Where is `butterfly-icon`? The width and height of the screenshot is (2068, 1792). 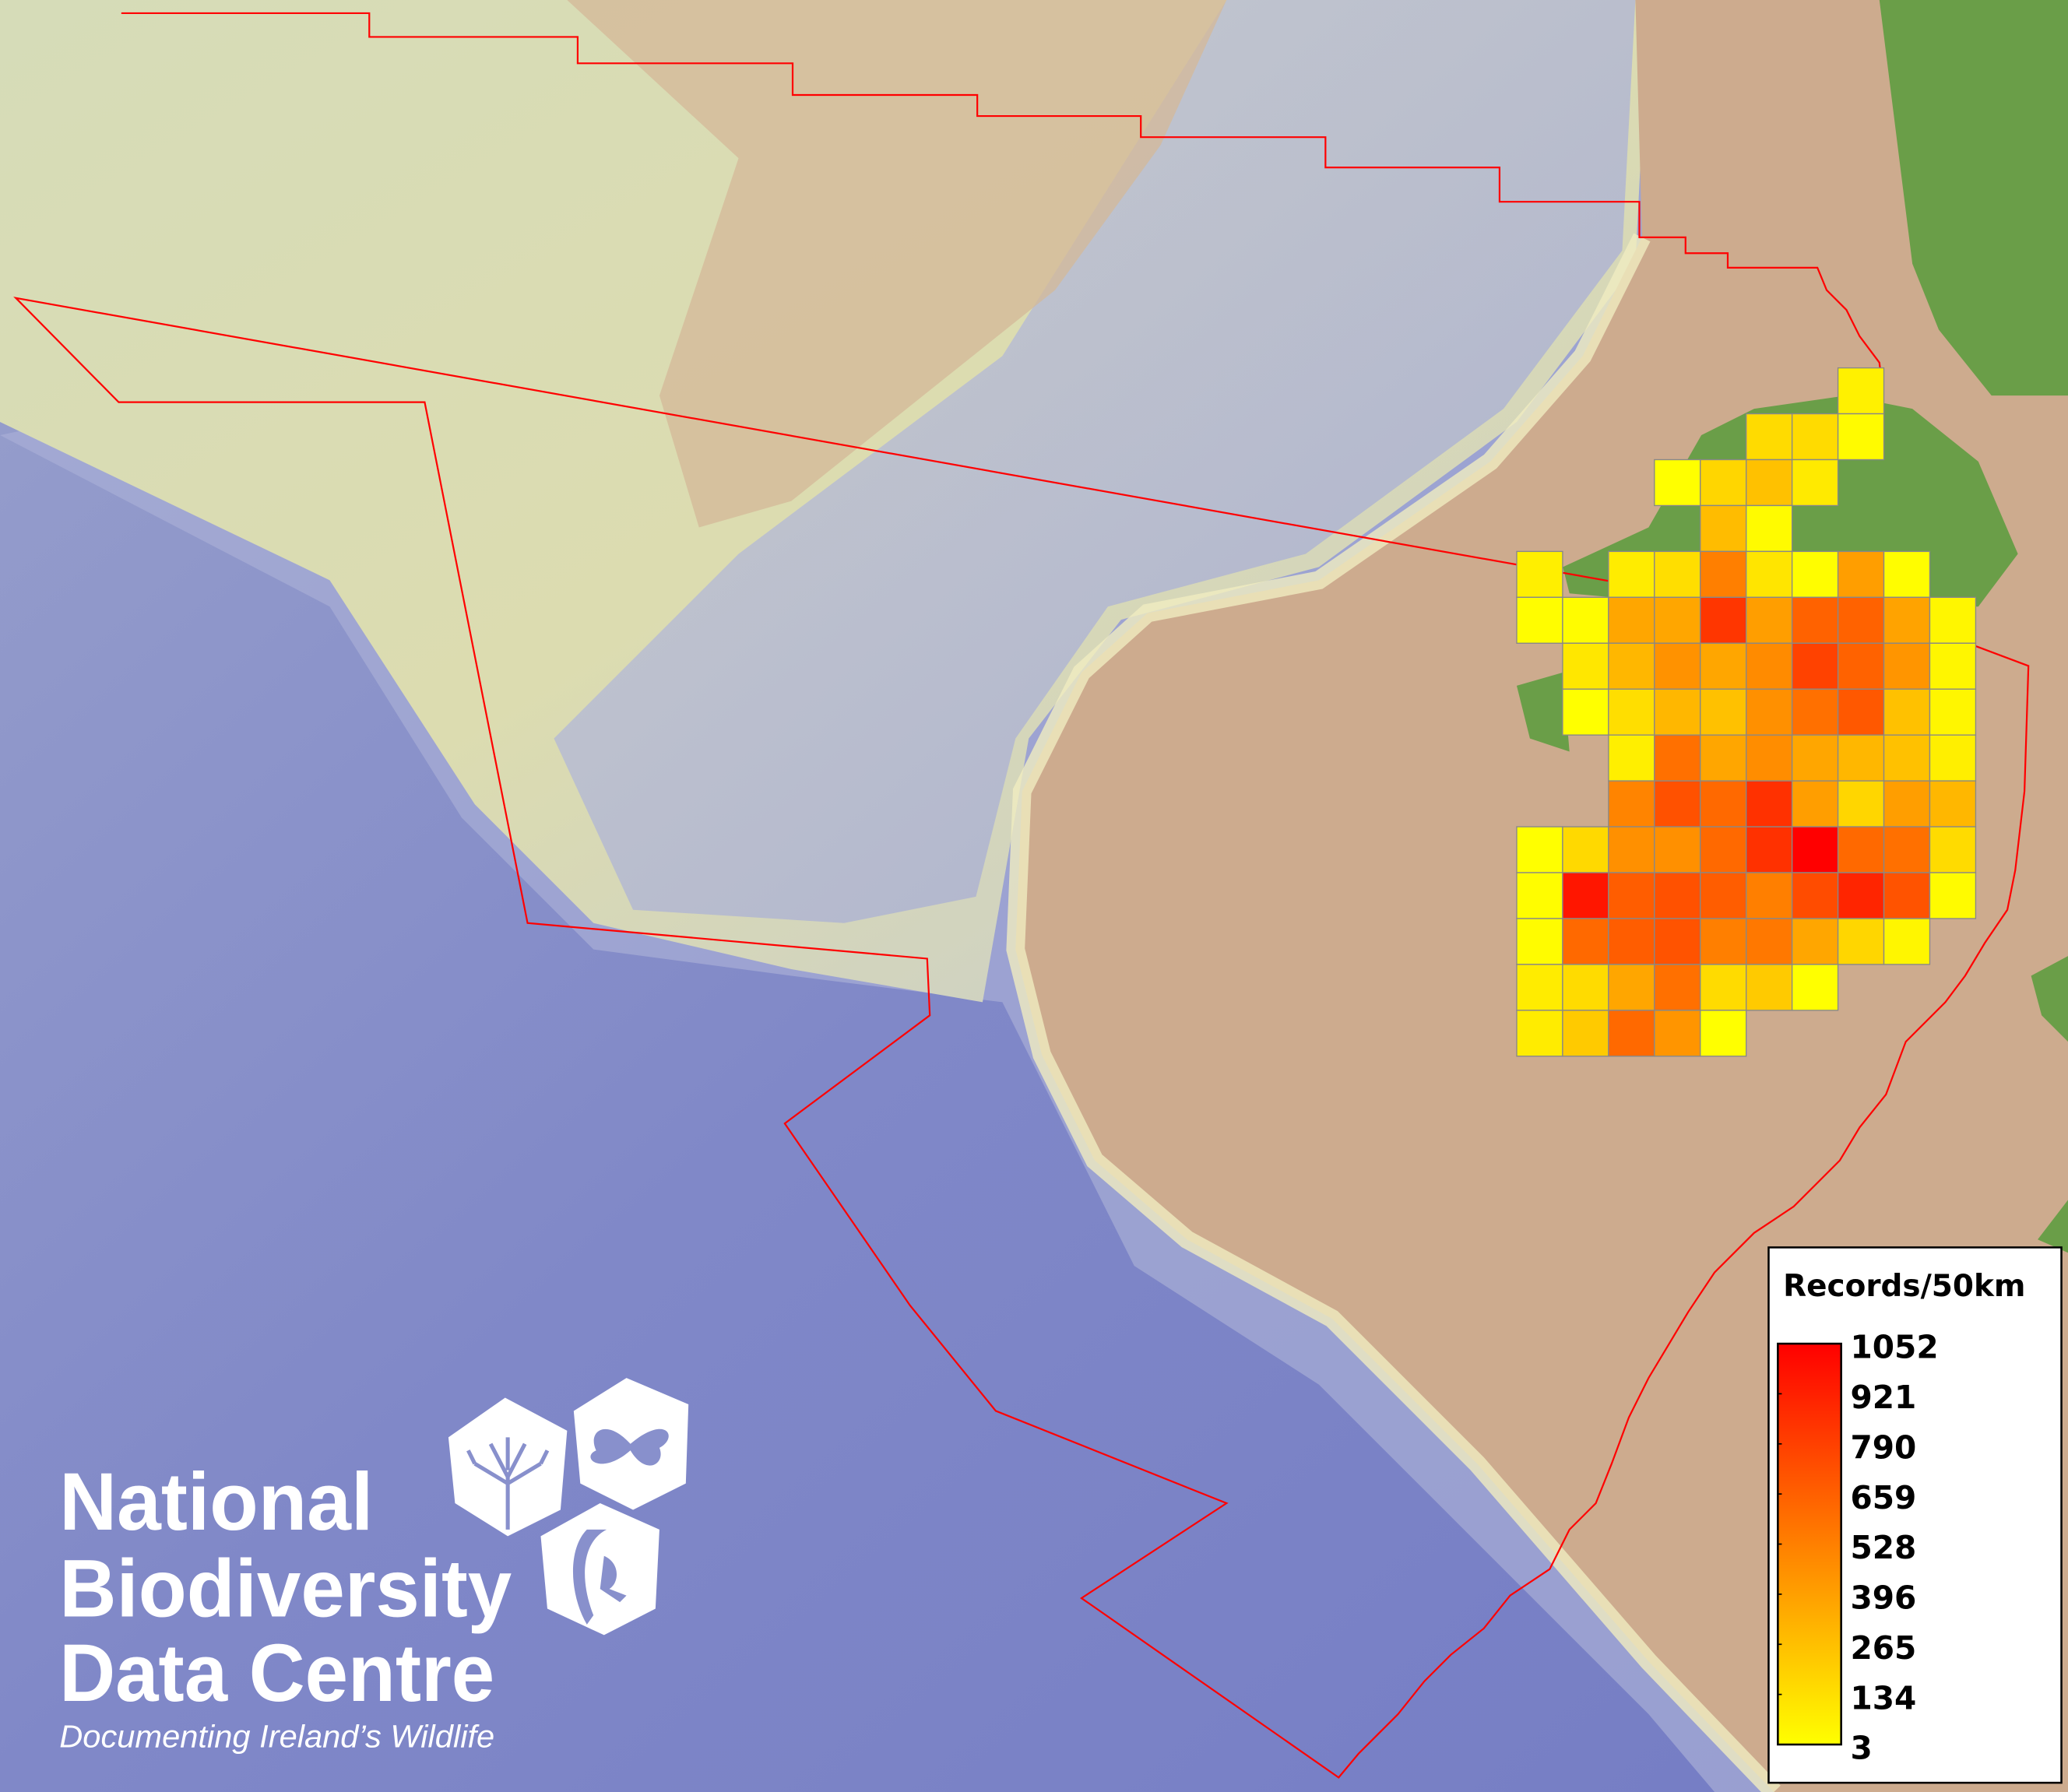 butterfly-icon is located at coordinates (629, 1447).